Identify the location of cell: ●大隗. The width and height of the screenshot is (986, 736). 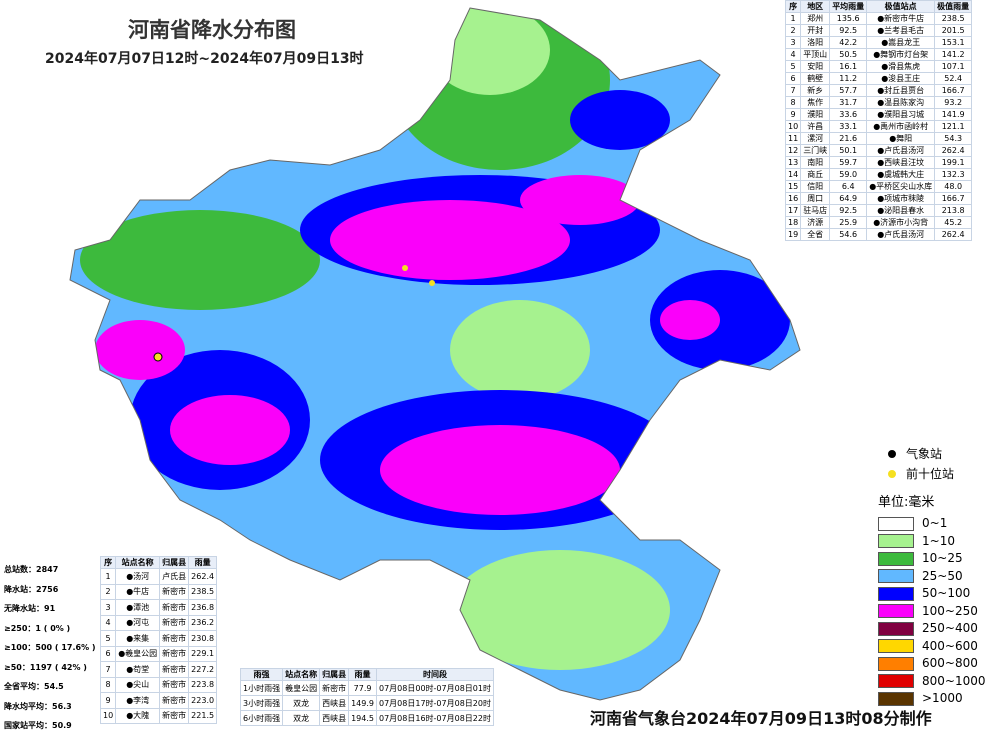
(138, 715).